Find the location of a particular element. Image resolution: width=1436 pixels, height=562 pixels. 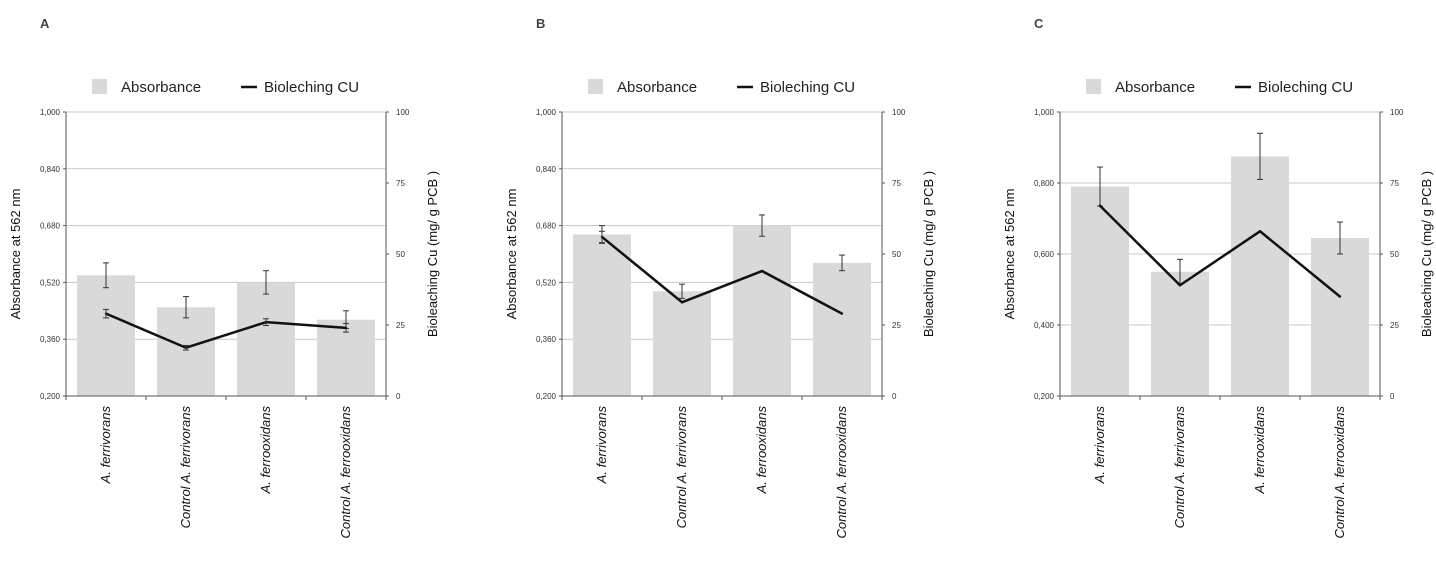

panel-label: B is located at coordinates (540, 23).